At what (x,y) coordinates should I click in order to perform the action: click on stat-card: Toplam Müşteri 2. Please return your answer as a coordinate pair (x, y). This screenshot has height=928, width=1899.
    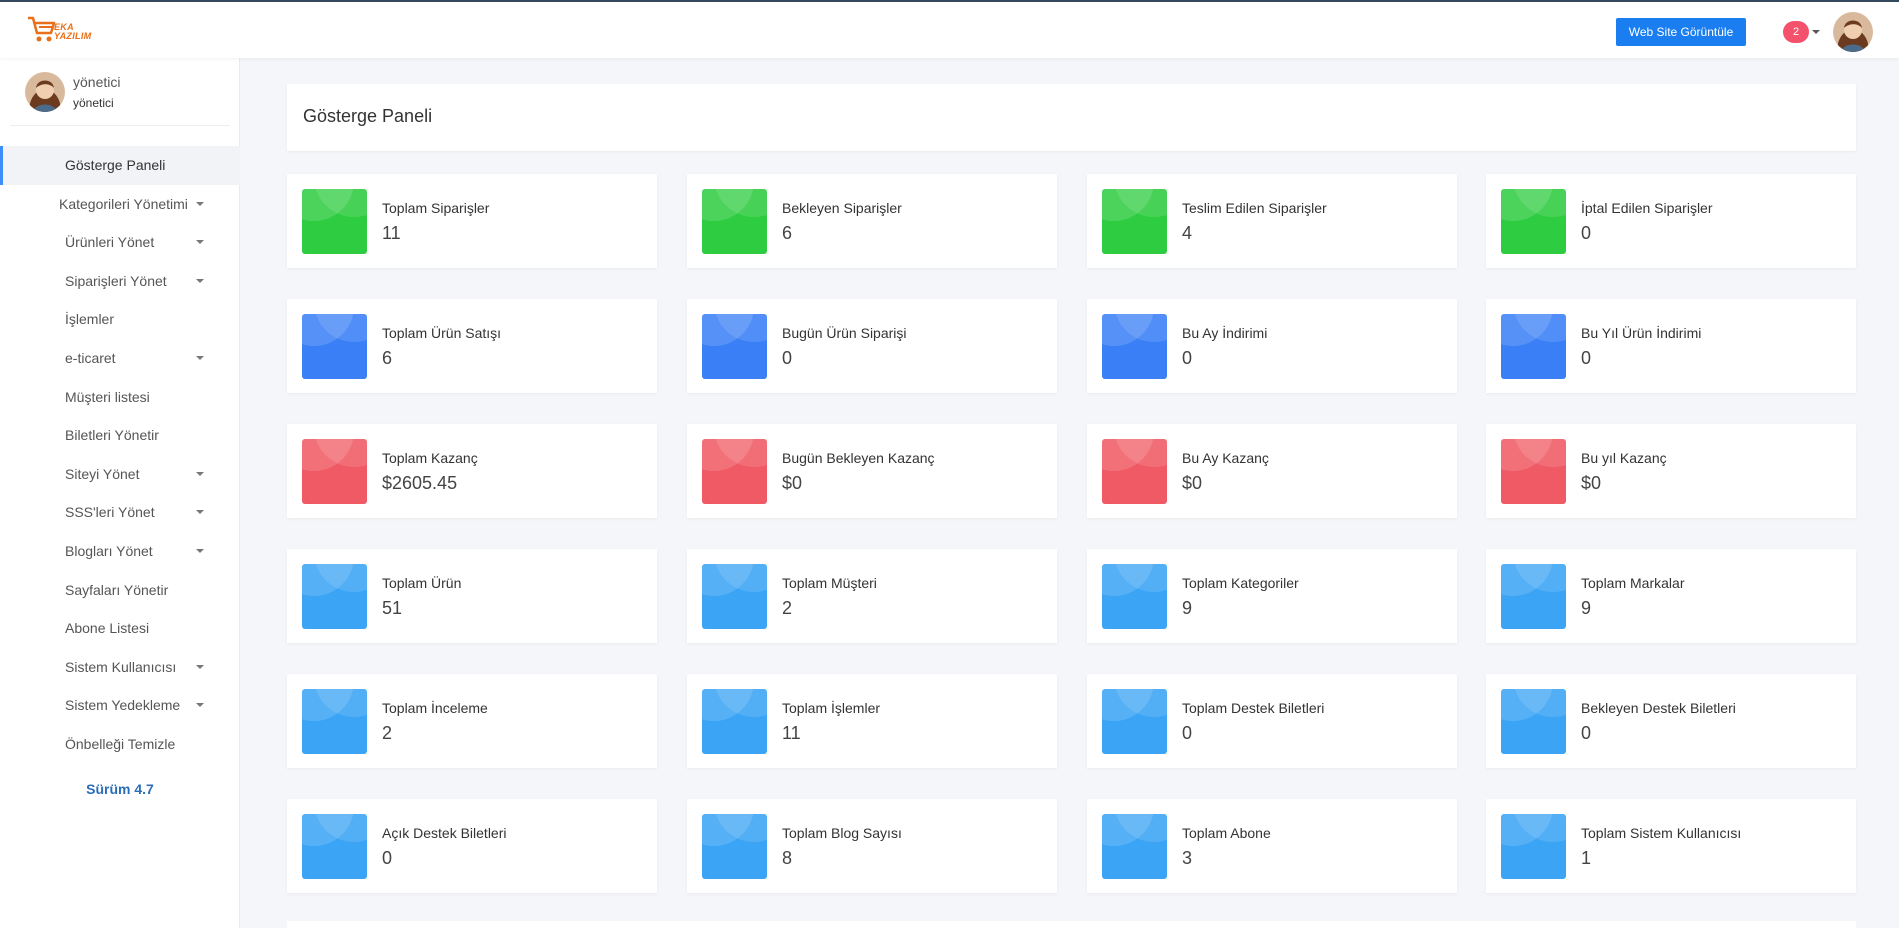
    Looking at the image, I should click on (872, 596).